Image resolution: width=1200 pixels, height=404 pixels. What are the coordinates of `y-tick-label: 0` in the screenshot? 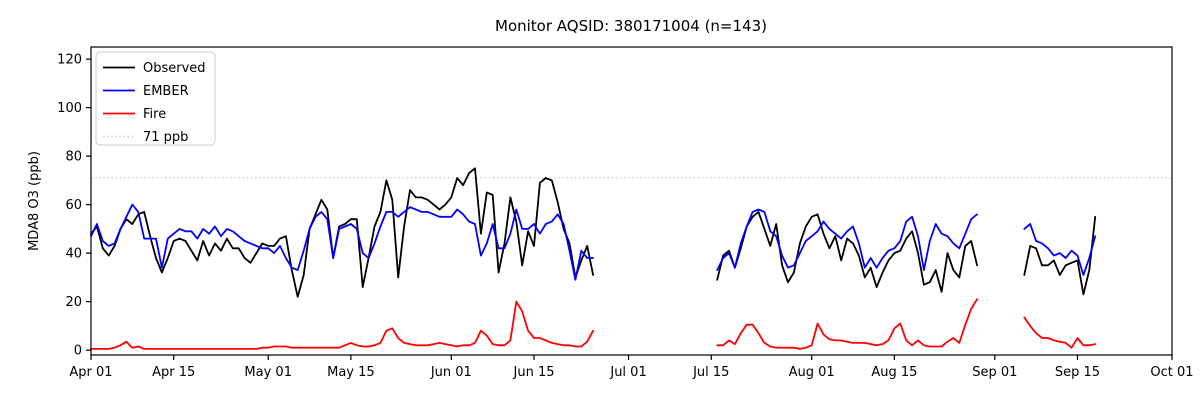 It's located at (78, 351).